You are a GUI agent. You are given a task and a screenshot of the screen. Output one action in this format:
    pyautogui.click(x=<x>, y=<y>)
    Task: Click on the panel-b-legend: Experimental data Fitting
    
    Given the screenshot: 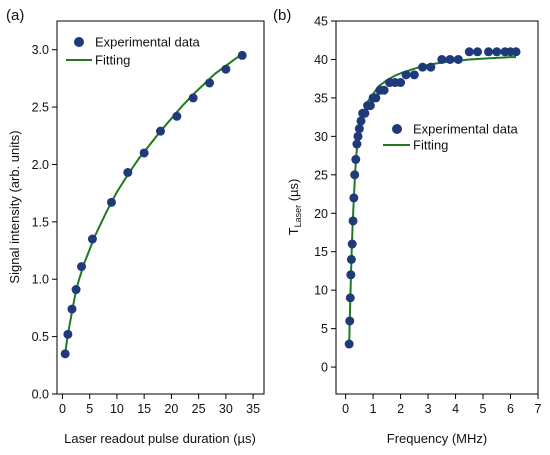 What is the action you would take?
    pyautogui.click(x=451, y=137)
    